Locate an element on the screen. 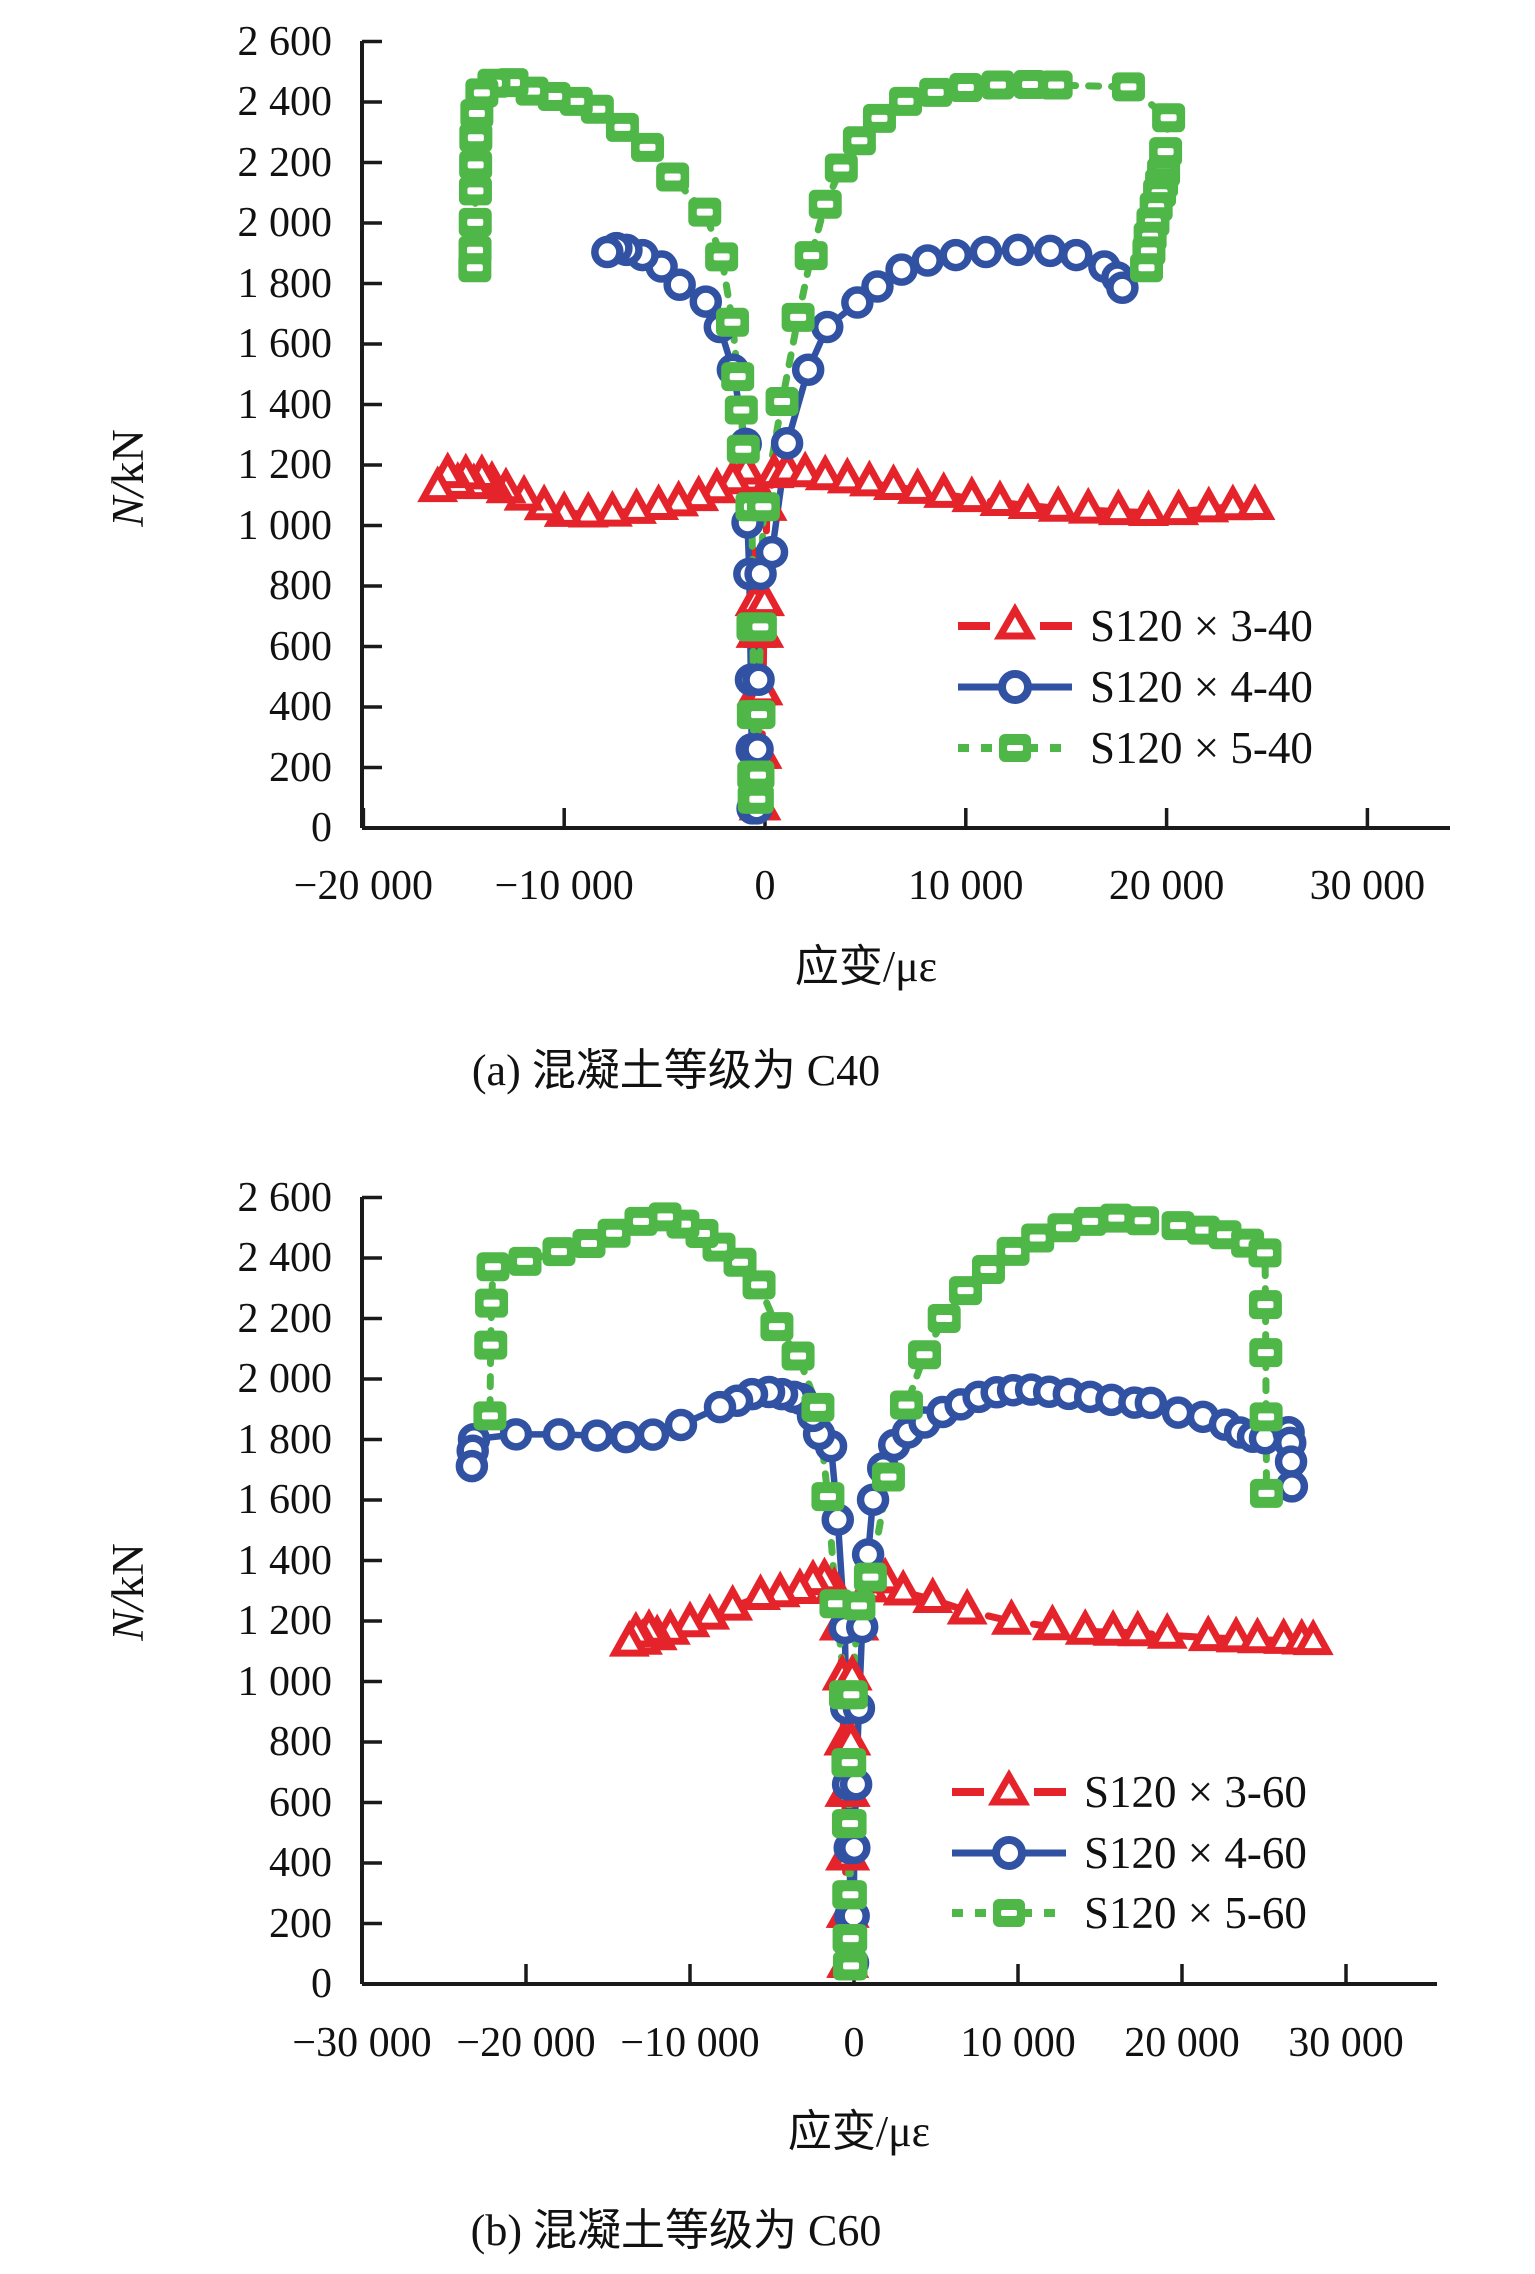  legend-row: S120 × 4-40 is located at coordinates (1134, 687).